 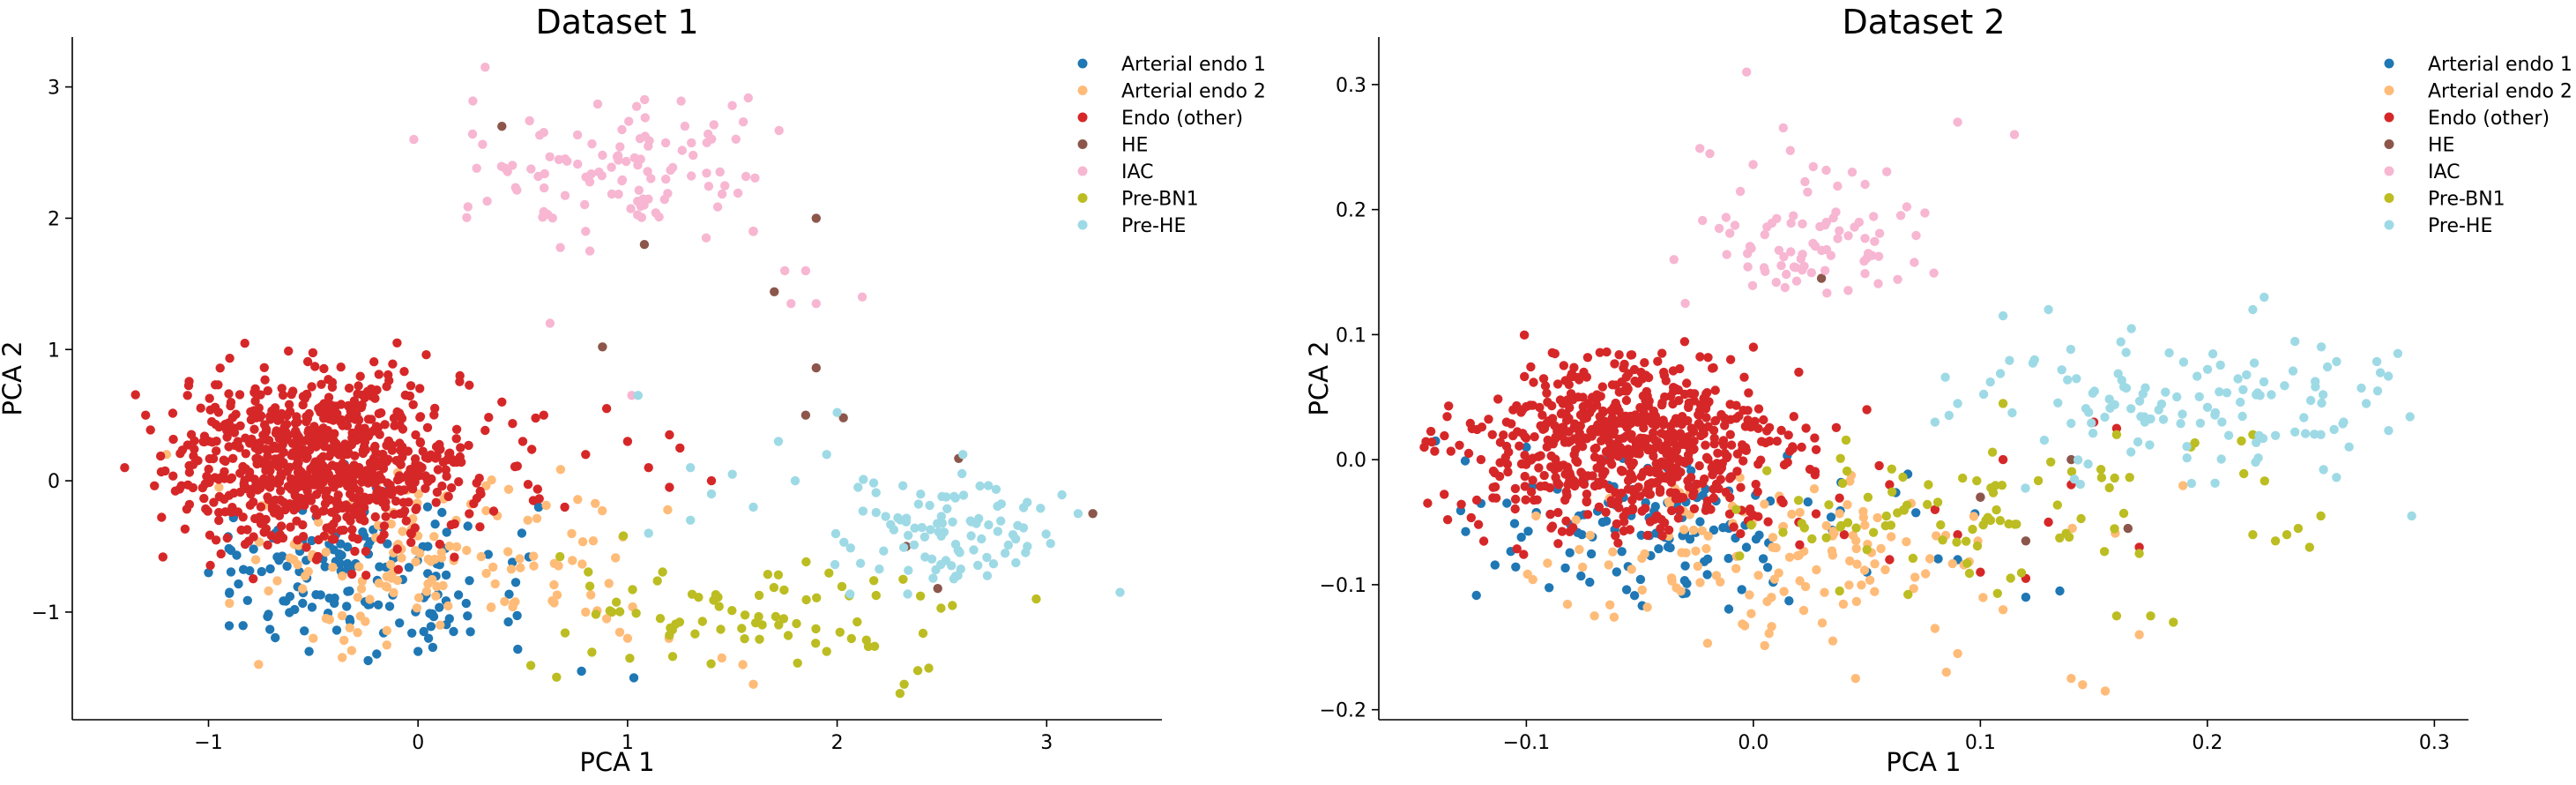 What do you see at coordinates (2389, 118) in the screenshot?
I see `legend-marker` at bounding box center [2389, 118].